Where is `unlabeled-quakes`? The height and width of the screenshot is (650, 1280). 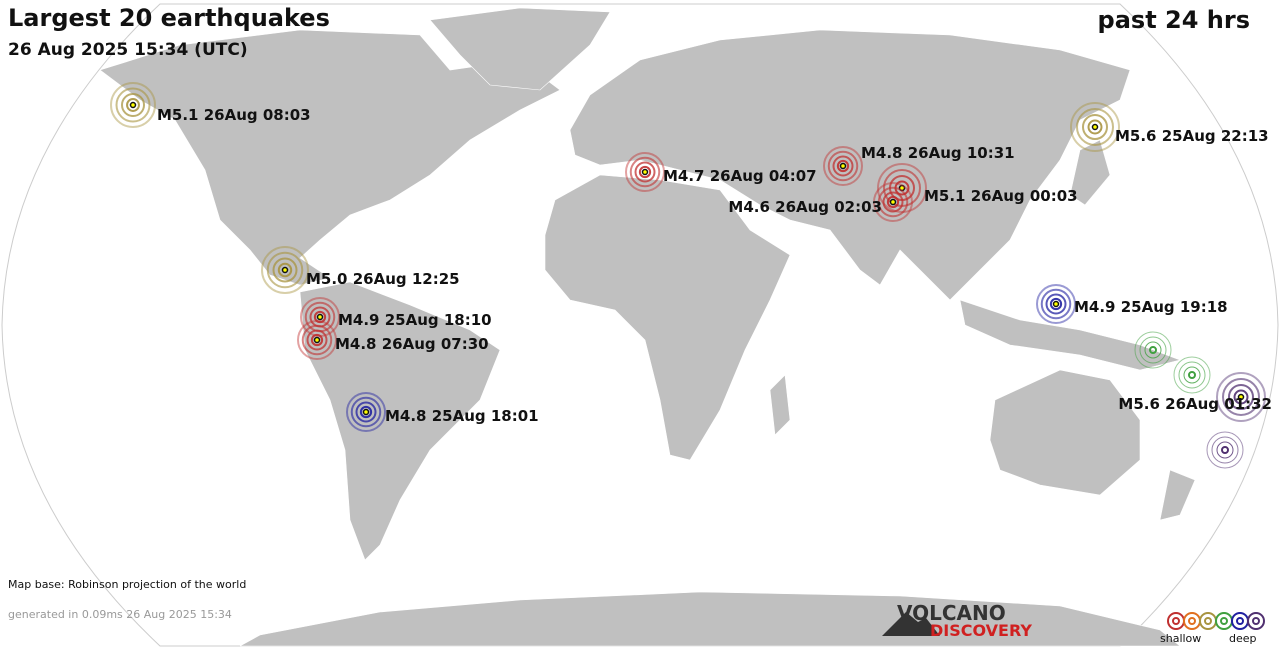
unlabeled-quakes is located at coordinates (1189, 400).